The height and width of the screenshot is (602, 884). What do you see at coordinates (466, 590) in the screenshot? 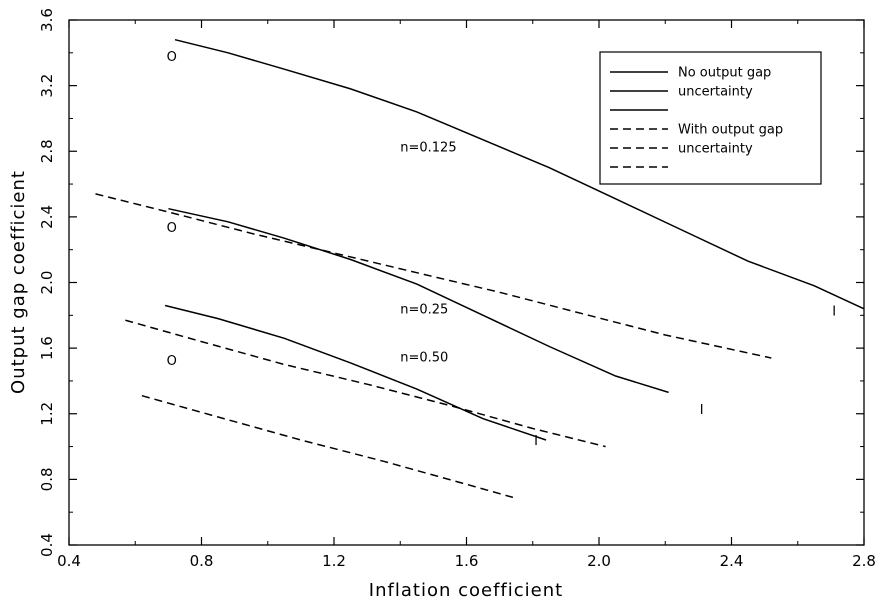
I see `x-axis-title: Inflation coefficient` at bounding box center [466, 590].